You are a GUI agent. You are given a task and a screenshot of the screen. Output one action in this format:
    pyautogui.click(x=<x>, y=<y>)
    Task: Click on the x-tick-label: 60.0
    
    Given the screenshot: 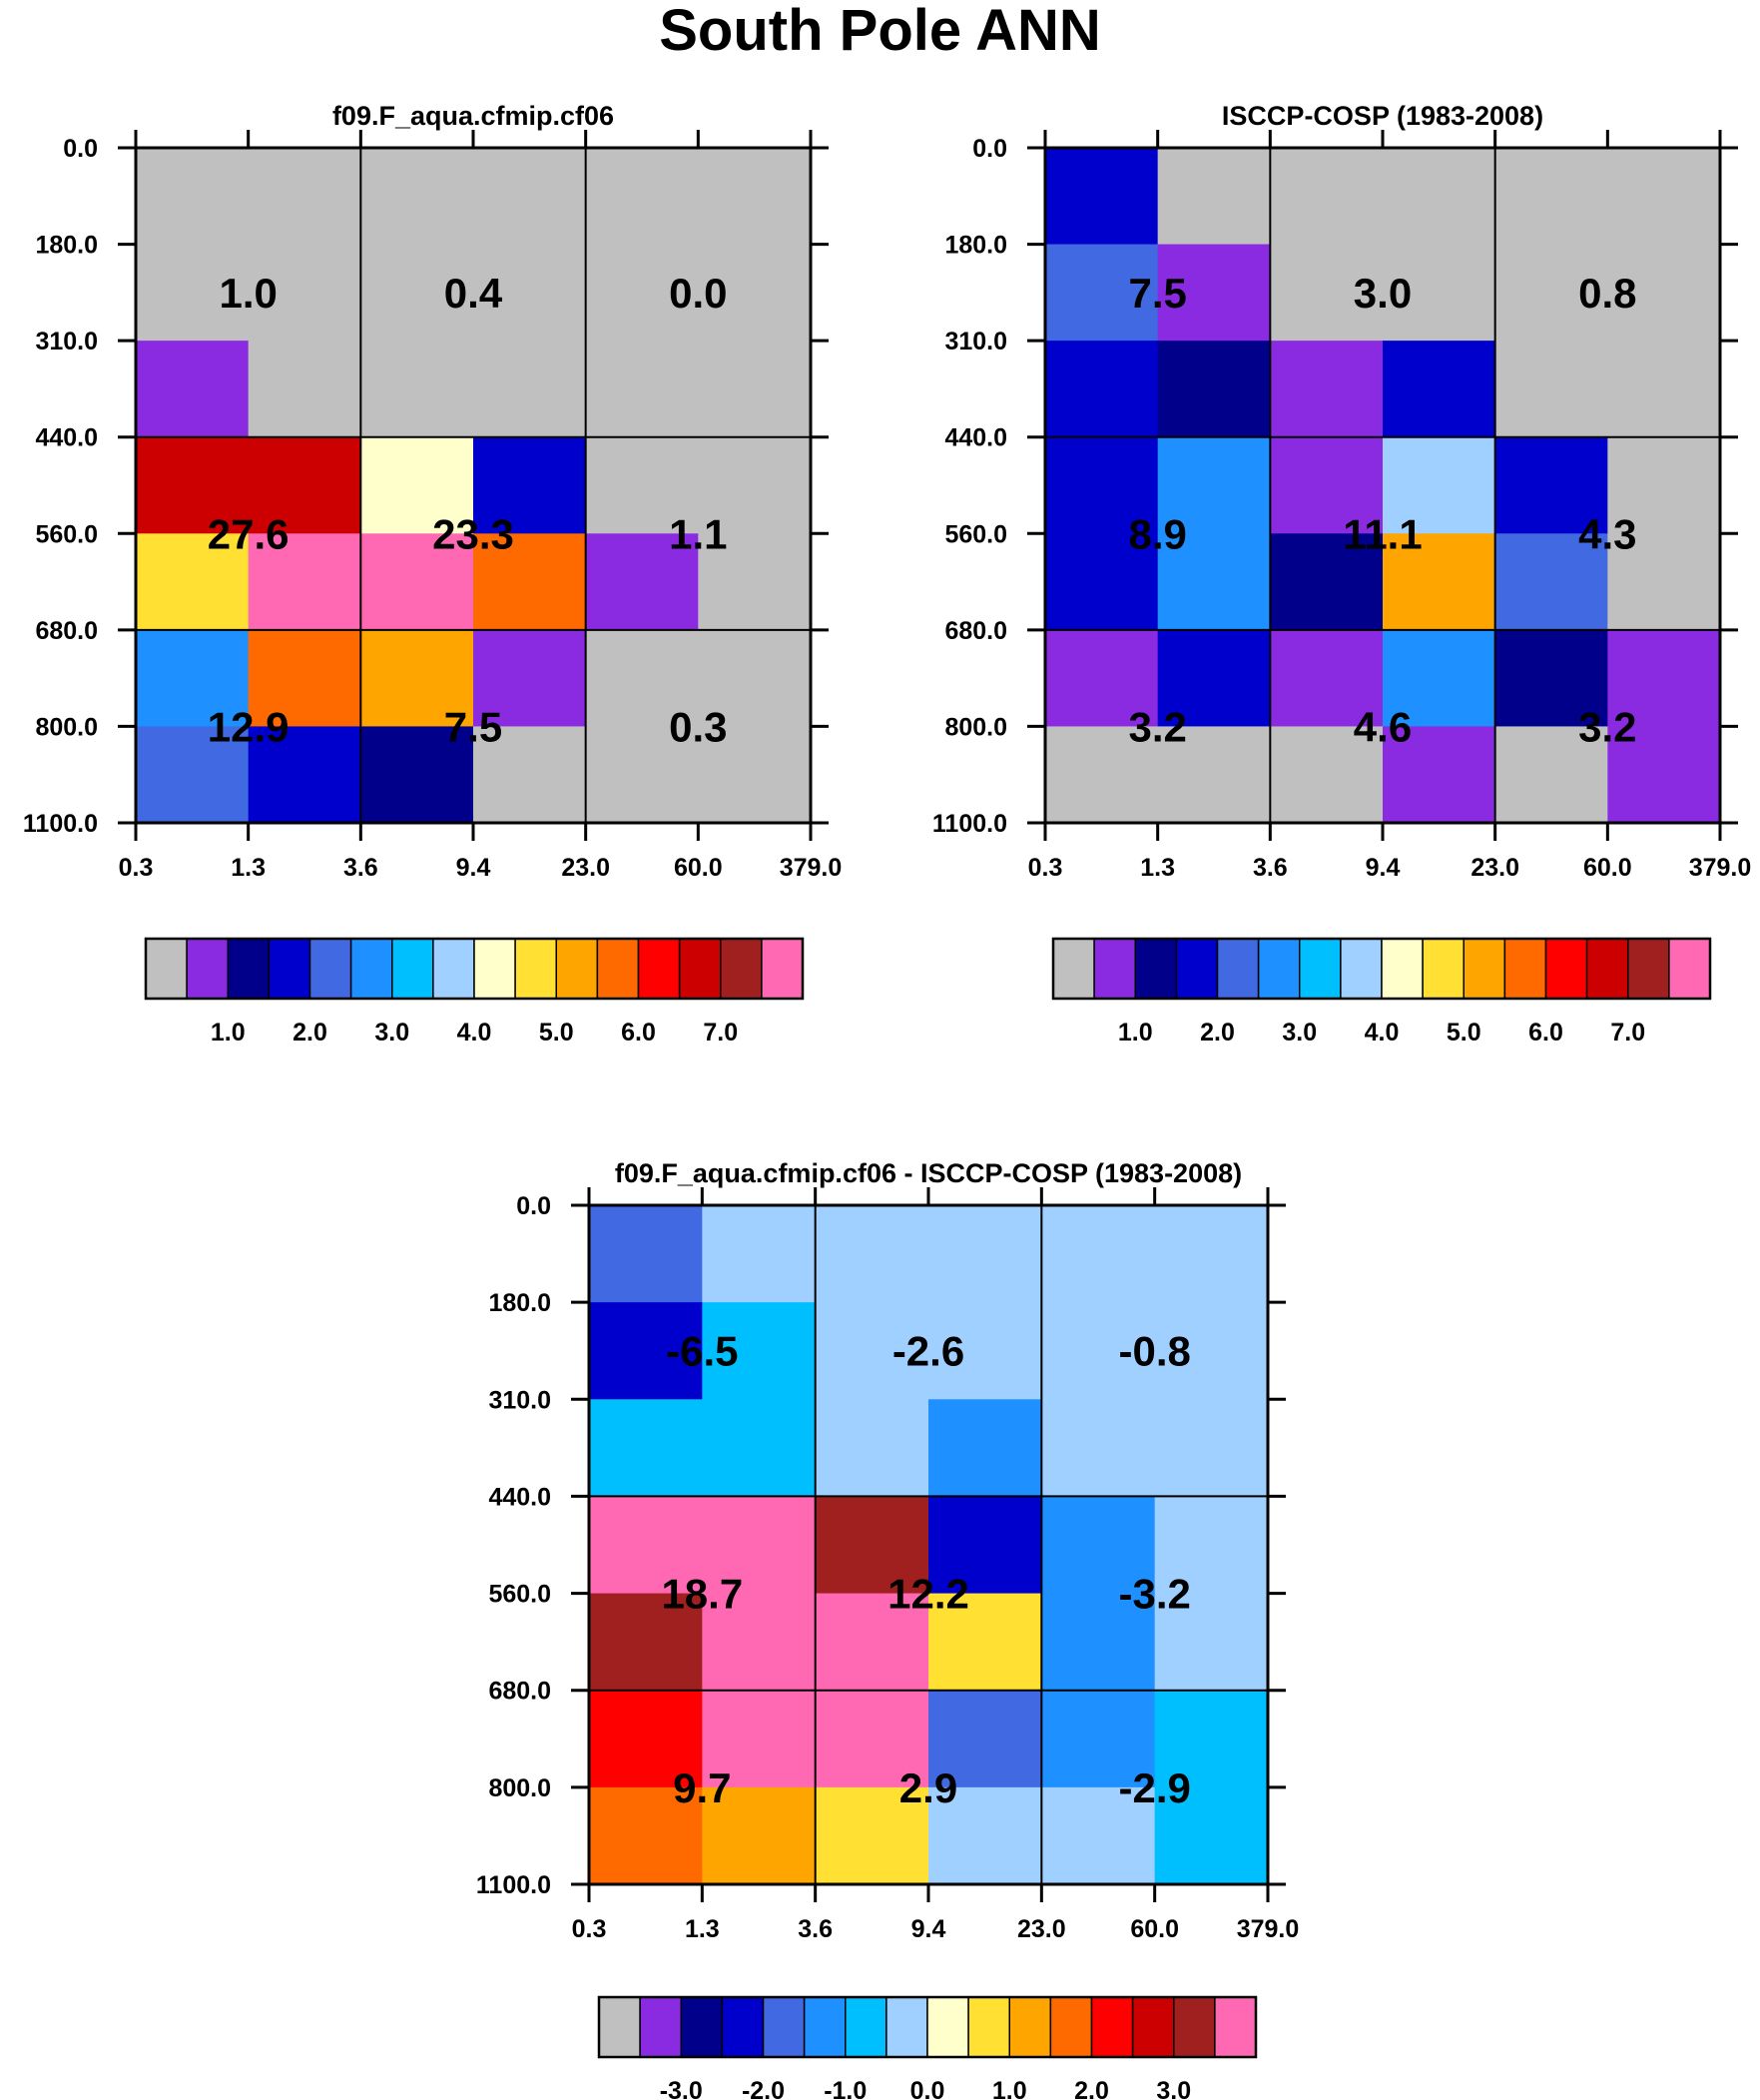 What is the action you would take?
    pyautogui.click(x=1154, y=1929)
    